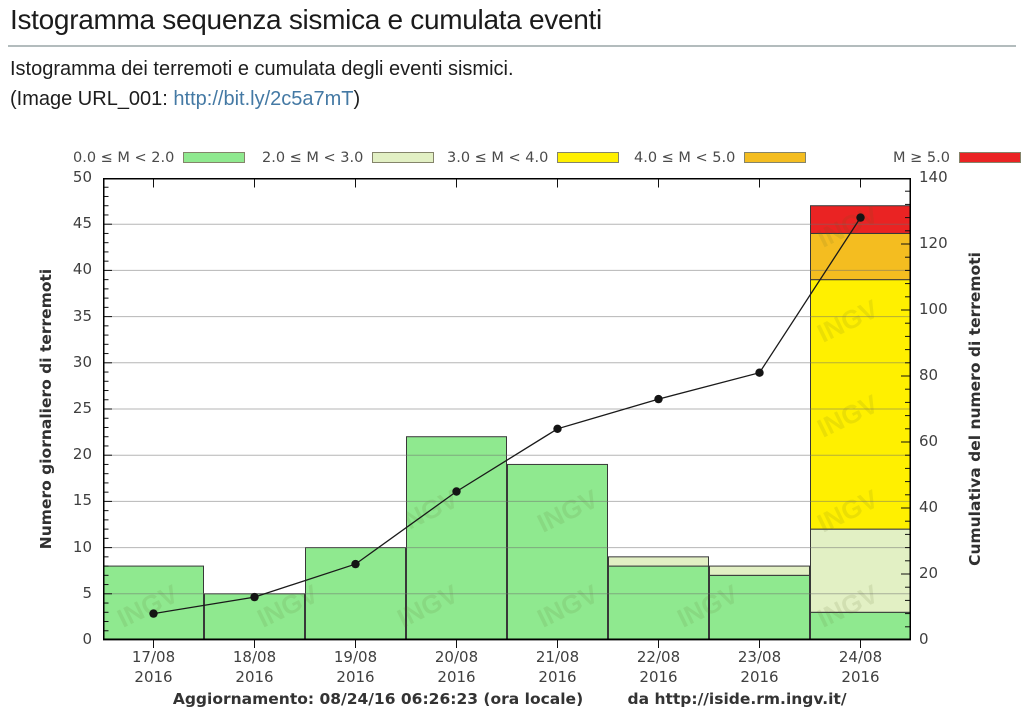 The image size is (1024, 720). What do you see at coordinates (933, 309) in the screenshot?
I see `tick-label: 100` at bounding box center [933, 309].